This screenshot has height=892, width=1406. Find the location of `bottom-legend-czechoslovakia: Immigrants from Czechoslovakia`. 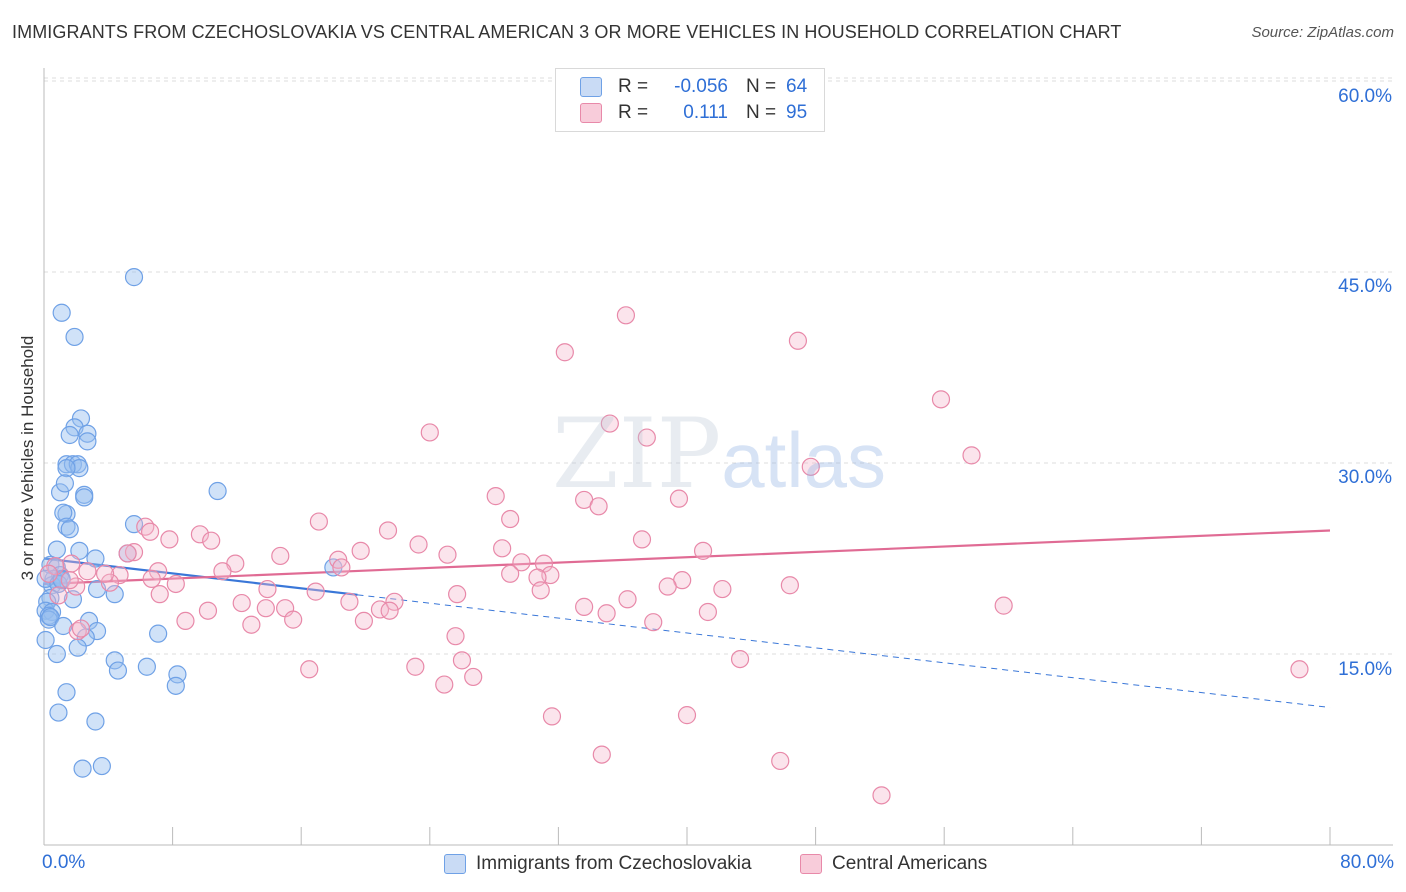

bottom-legend-czechoslovakia: Immigrants from Czechoslovakia is located at coordinates (598, 864).